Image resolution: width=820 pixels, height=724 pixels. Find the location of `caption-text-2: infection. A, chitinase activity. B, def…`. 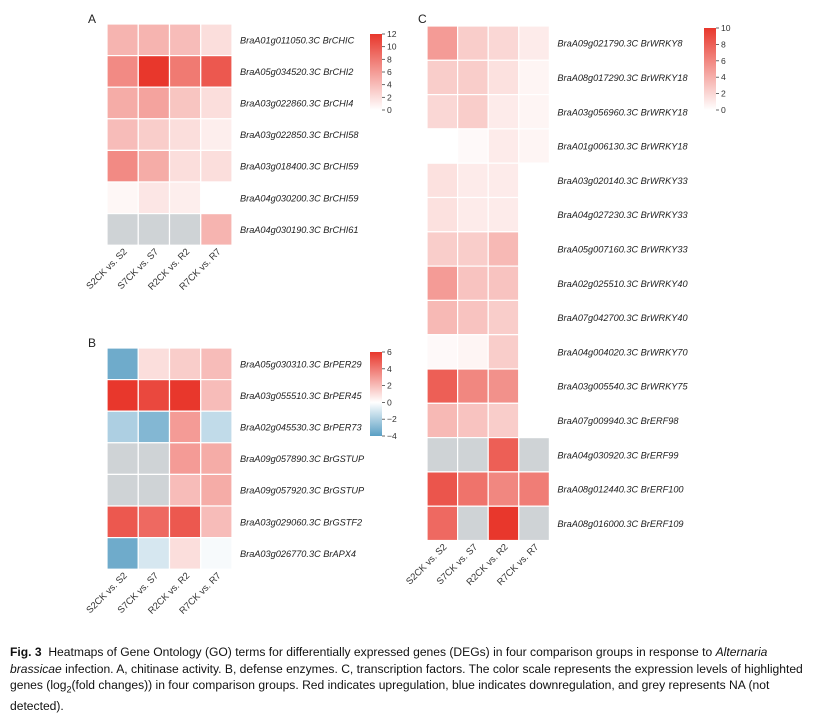

caption-text-2: infection. A, chitinase activity. B, def… is located at coordinates (406, 677).